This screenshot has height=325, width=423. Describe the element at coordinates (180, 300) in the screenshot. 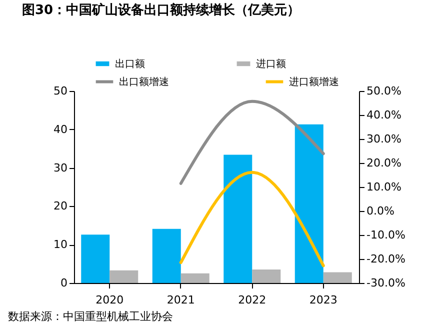

I see `x-tick-label: 2021` at that location.